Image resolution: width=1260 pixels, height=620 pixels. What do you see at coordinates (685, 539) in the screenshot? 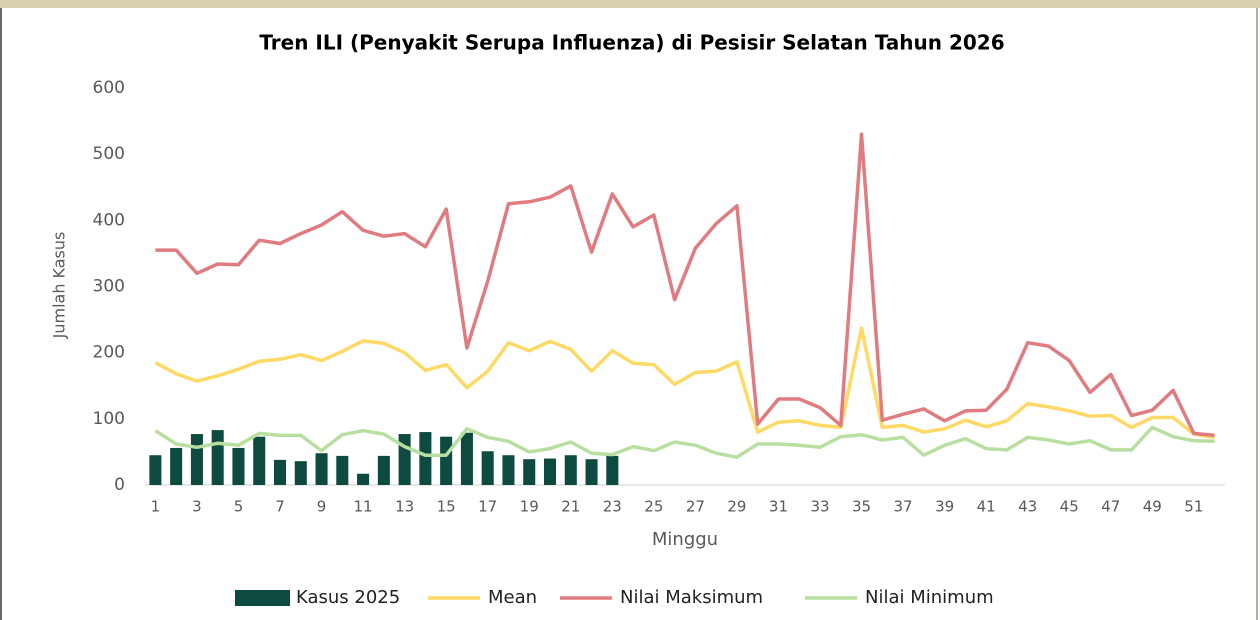
I see `x-axis-label: Minggu` at bounding box center [685, 539].